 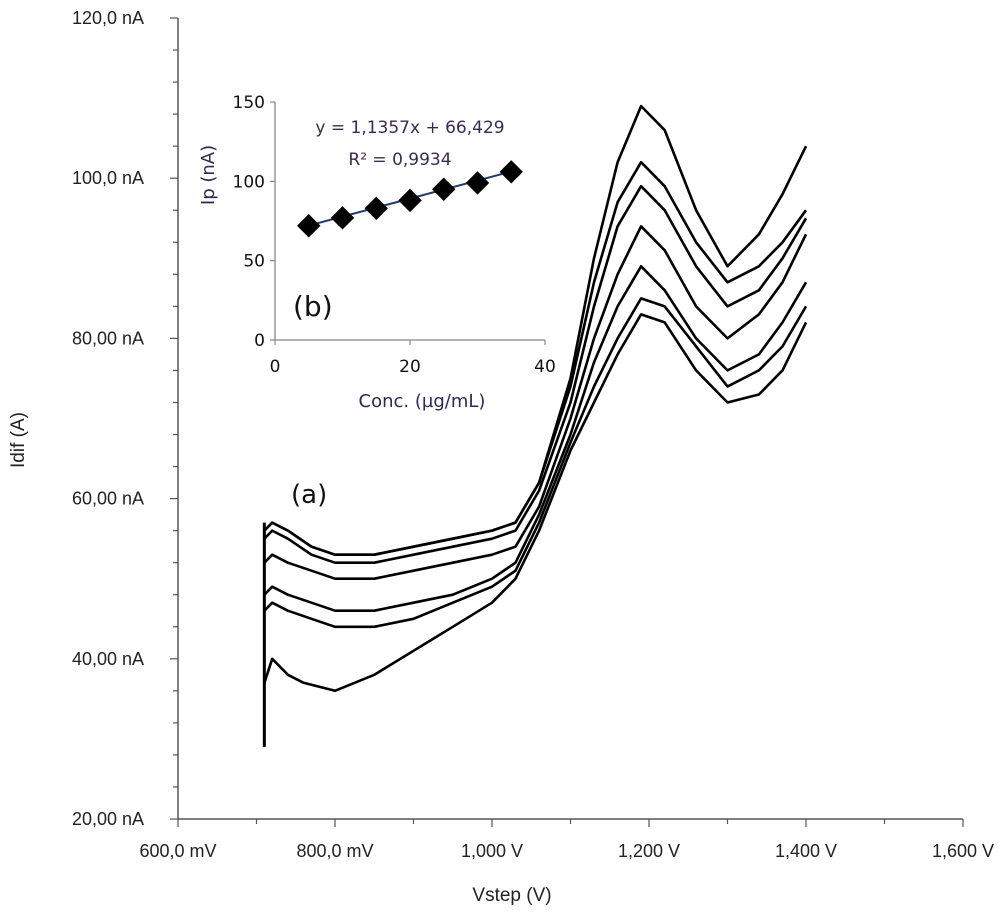 I want to click on main-y-axis-label: Idif (A), so click(x=18, y=440).